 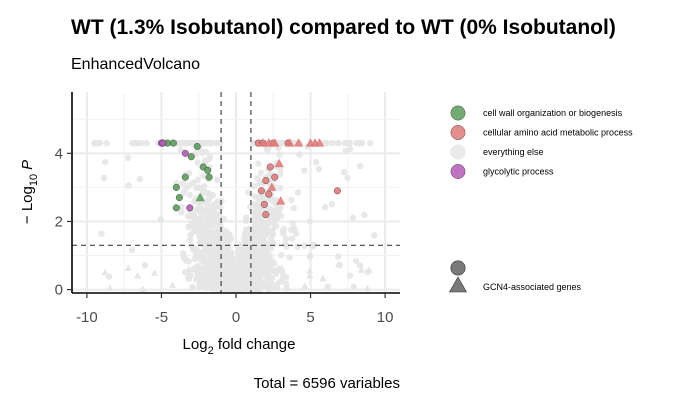 I want to click on legend-label-gcn4: GCN4-associated genes, so click(x=532, y=287).